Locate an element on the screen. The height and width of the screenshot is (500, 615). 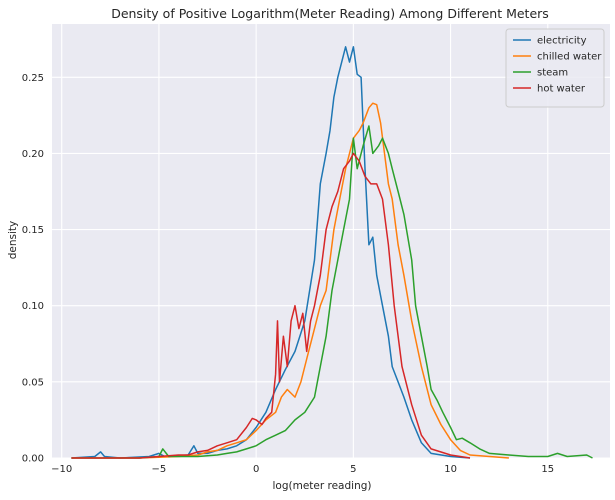
y-tick-label: 0.15 is located at coordinates (33, 230).